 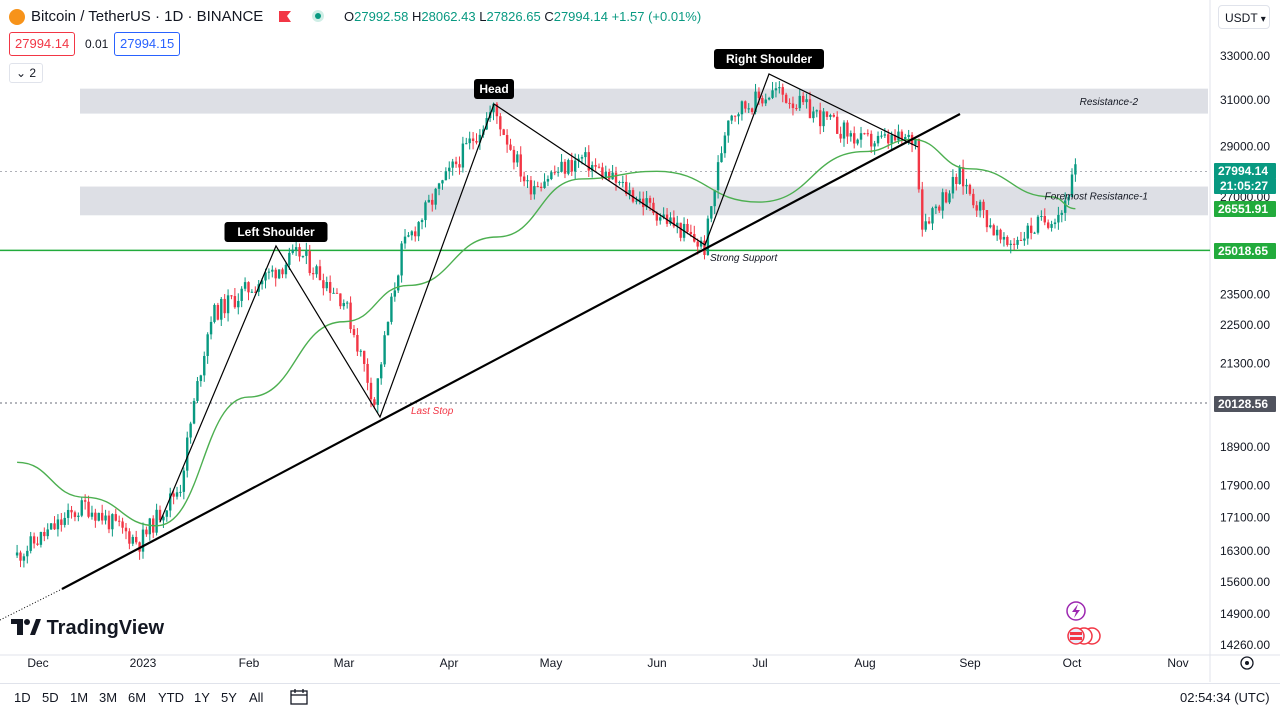 What do you see at coordinates (1076, 611) in the screenshot?
I see `lightning-icon` at bounding box center [1076, 611].